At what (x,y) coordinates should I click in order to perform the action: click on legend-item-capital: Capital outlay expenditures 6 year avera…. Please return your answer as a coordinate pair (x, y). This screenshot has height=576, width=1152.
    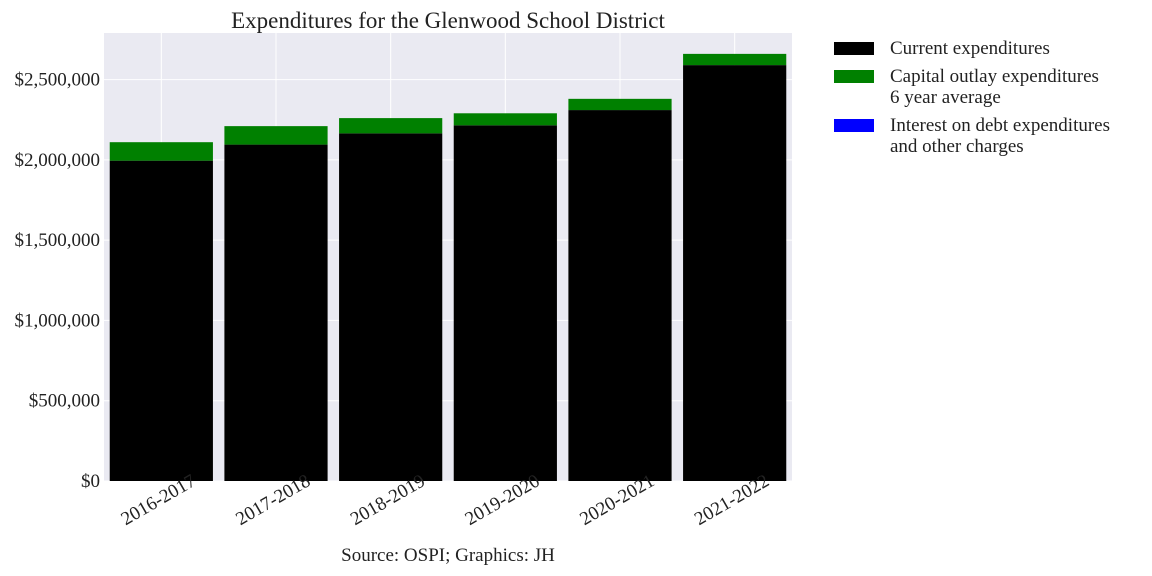
    Looking at the image, I should click on (989, 87).